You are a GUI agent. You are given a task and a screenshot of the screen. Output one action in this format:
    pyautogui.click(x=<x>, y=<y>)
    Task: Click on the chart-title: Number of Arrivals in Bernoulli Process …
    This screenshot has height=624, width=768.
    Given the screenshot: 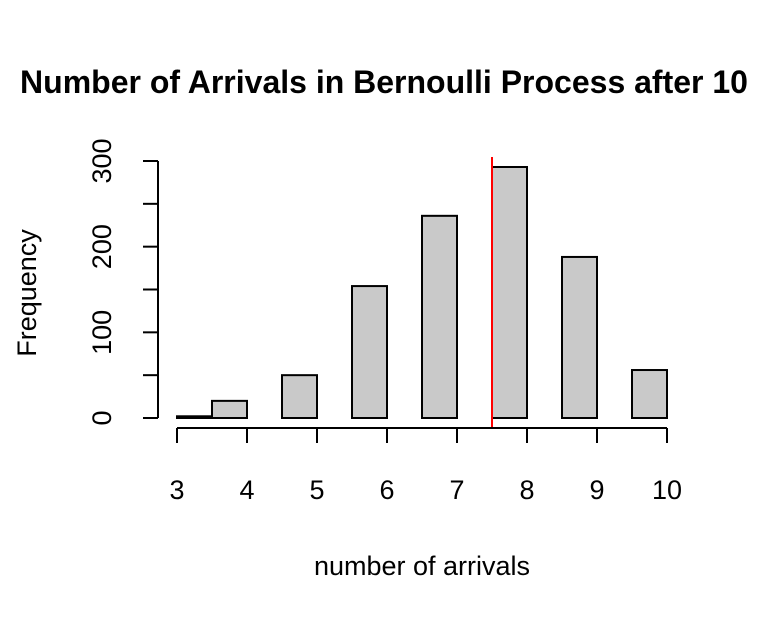 What is the action you would take?
    pyautogui.click(x=384, y=82)
    